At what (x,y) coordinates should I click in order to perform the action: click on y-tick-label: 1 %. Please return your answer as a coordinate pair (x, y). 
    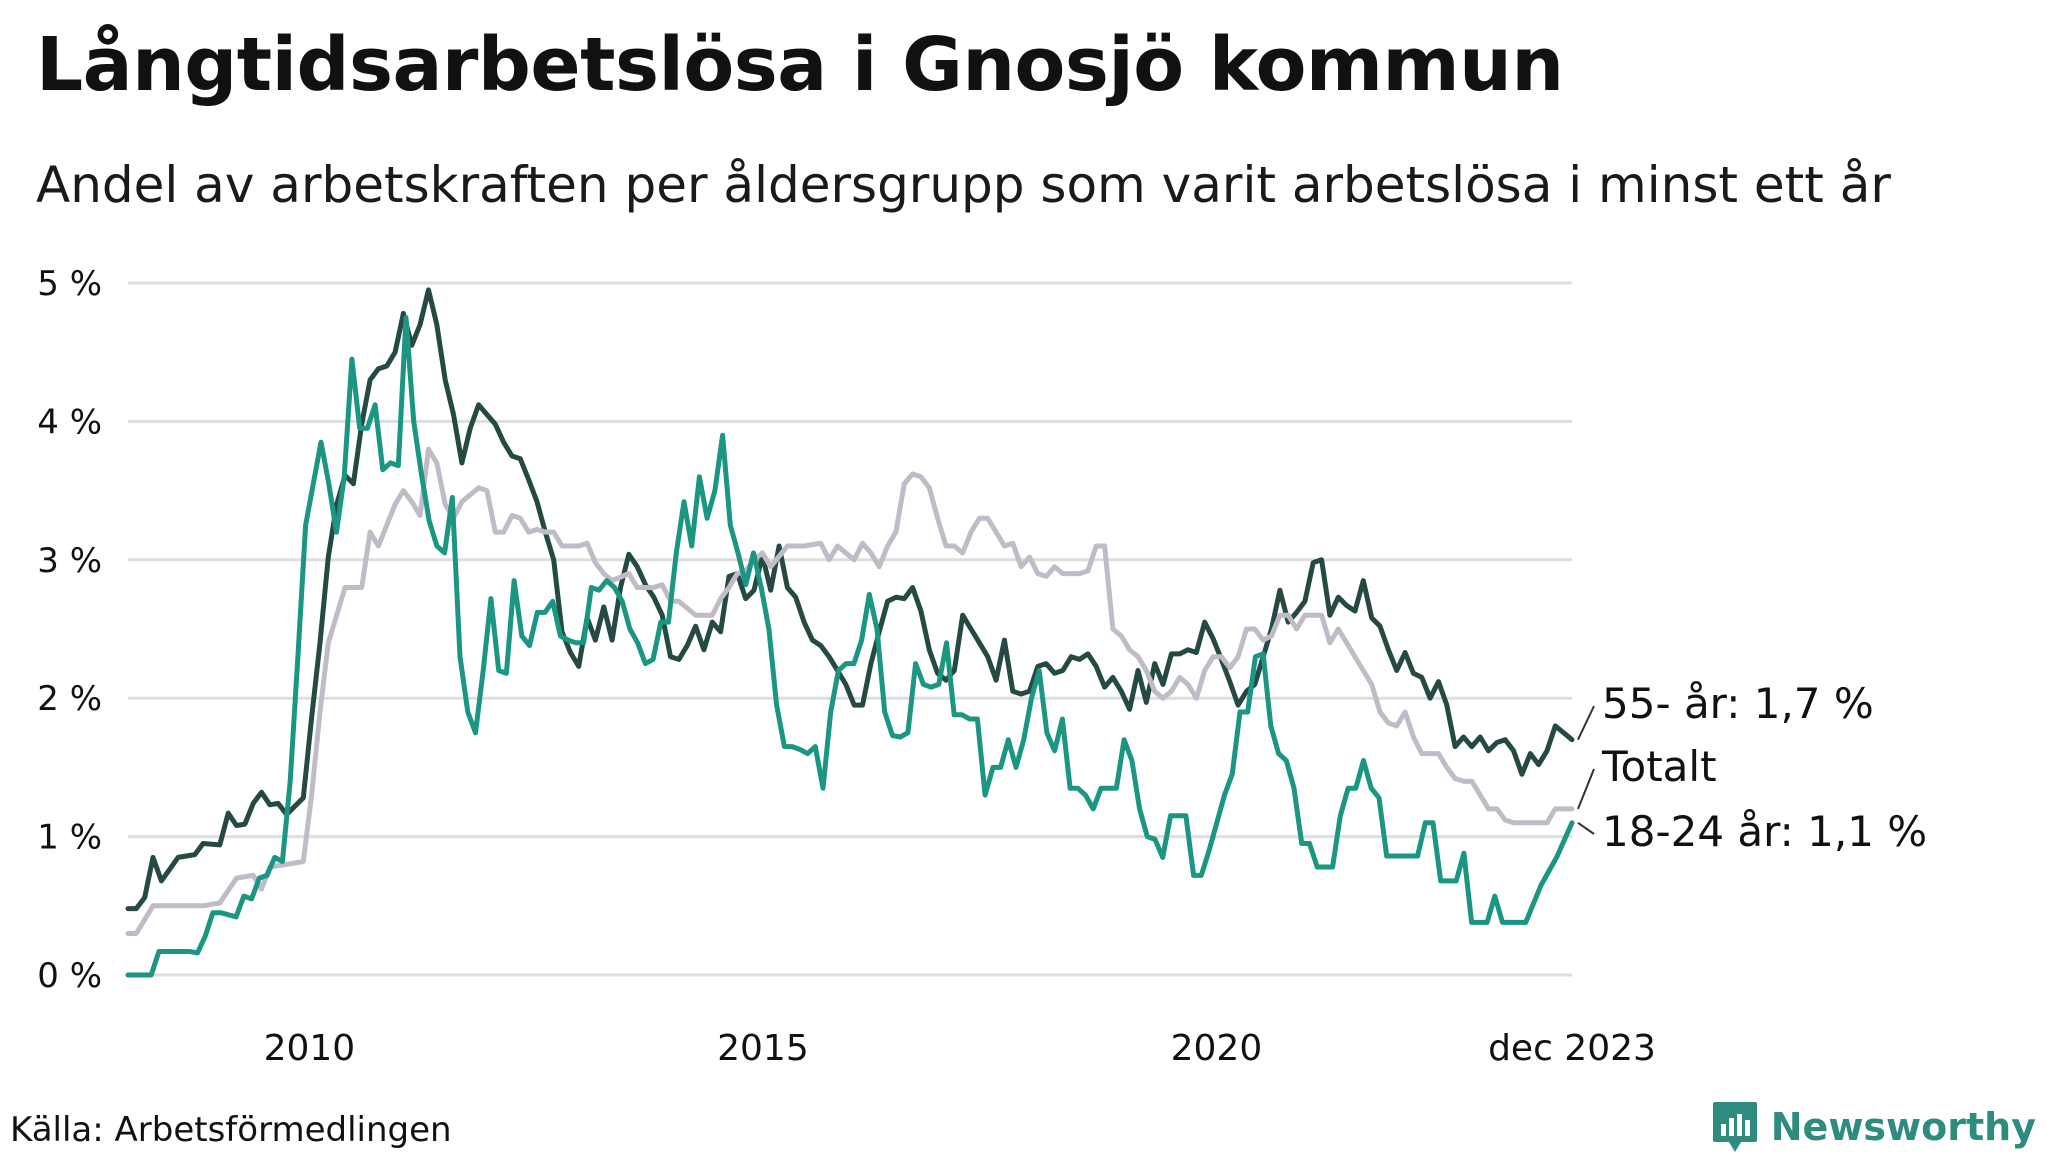
    Looking at the image, I should click on (69, 838).